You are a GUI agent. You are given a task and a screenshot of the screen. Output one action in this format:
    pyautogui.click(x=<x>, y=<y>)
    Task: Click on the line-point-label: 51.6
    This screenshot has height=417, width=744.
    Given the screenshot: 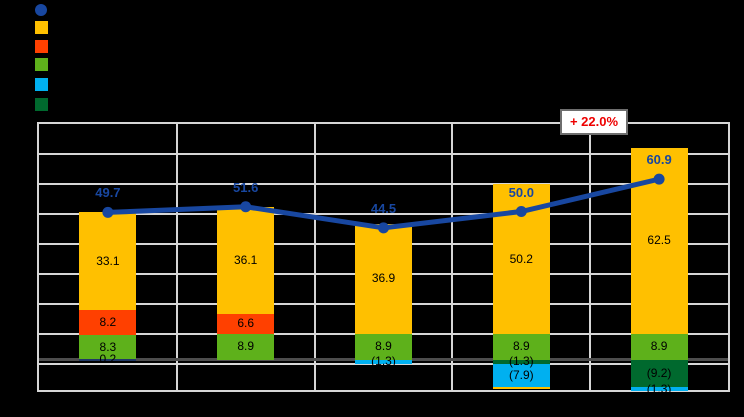 What is the action you would take?
    pyautogui.click(x=246, y=187)
    